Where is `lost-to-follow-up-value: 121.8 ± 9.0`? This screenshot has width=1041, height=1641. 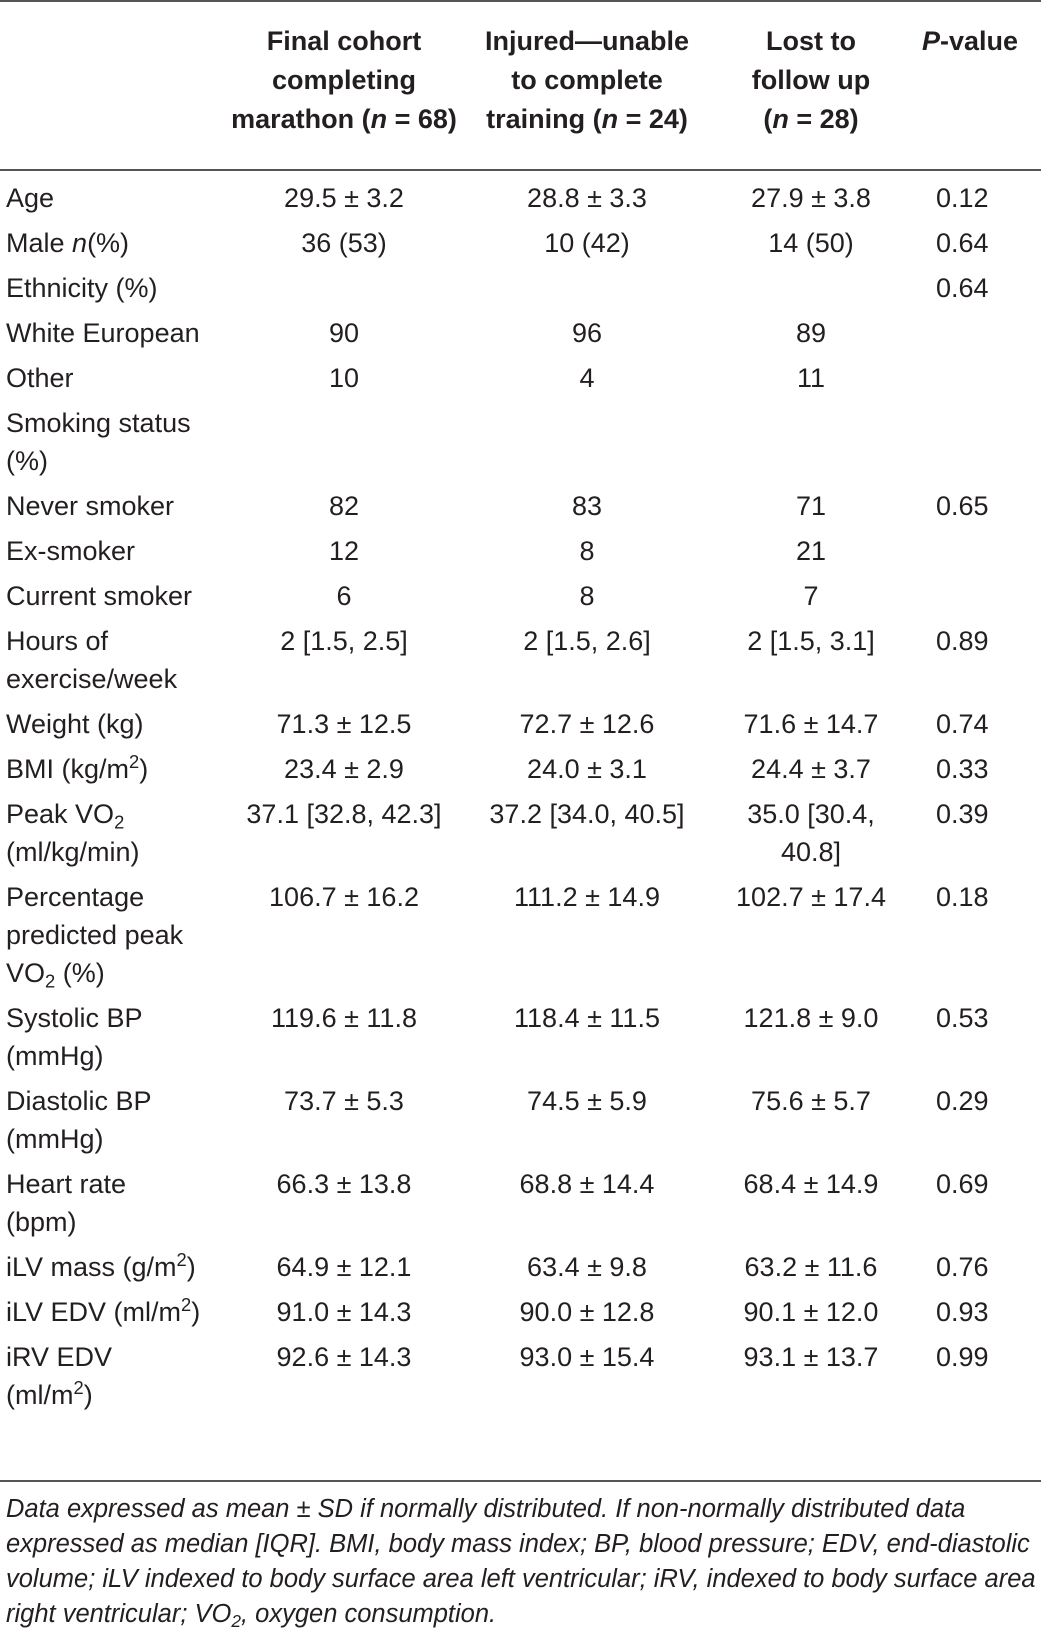
lost-to-follow-up-value: 121.8 ± 9.0 is located at coordinates (811, 1018).